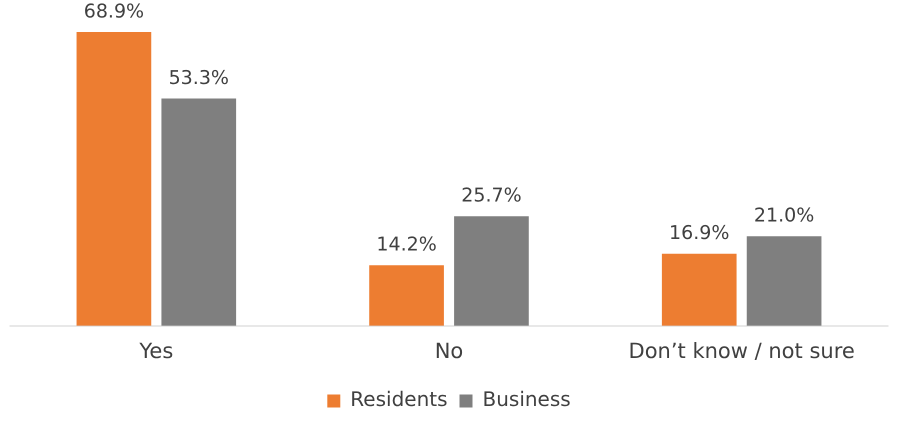  I want to click on data-label: 16.9%, so click(699, 233).